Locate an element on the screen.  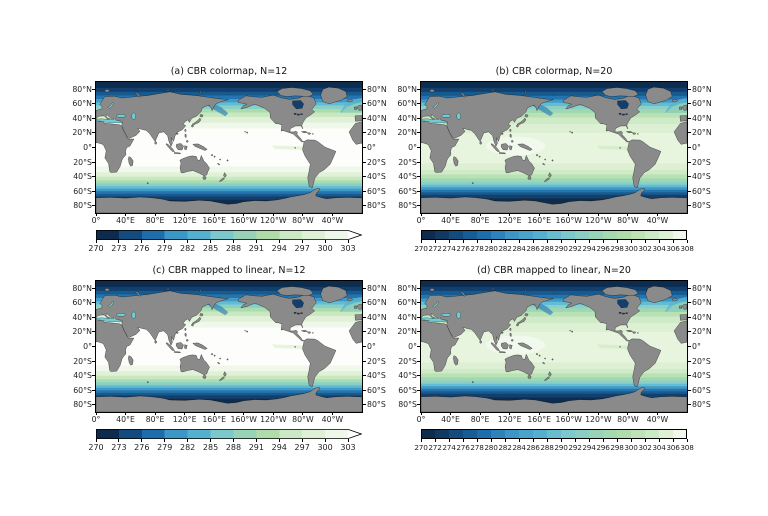
colorbar-tick-label: 290 is located at coordinates (561, 447).